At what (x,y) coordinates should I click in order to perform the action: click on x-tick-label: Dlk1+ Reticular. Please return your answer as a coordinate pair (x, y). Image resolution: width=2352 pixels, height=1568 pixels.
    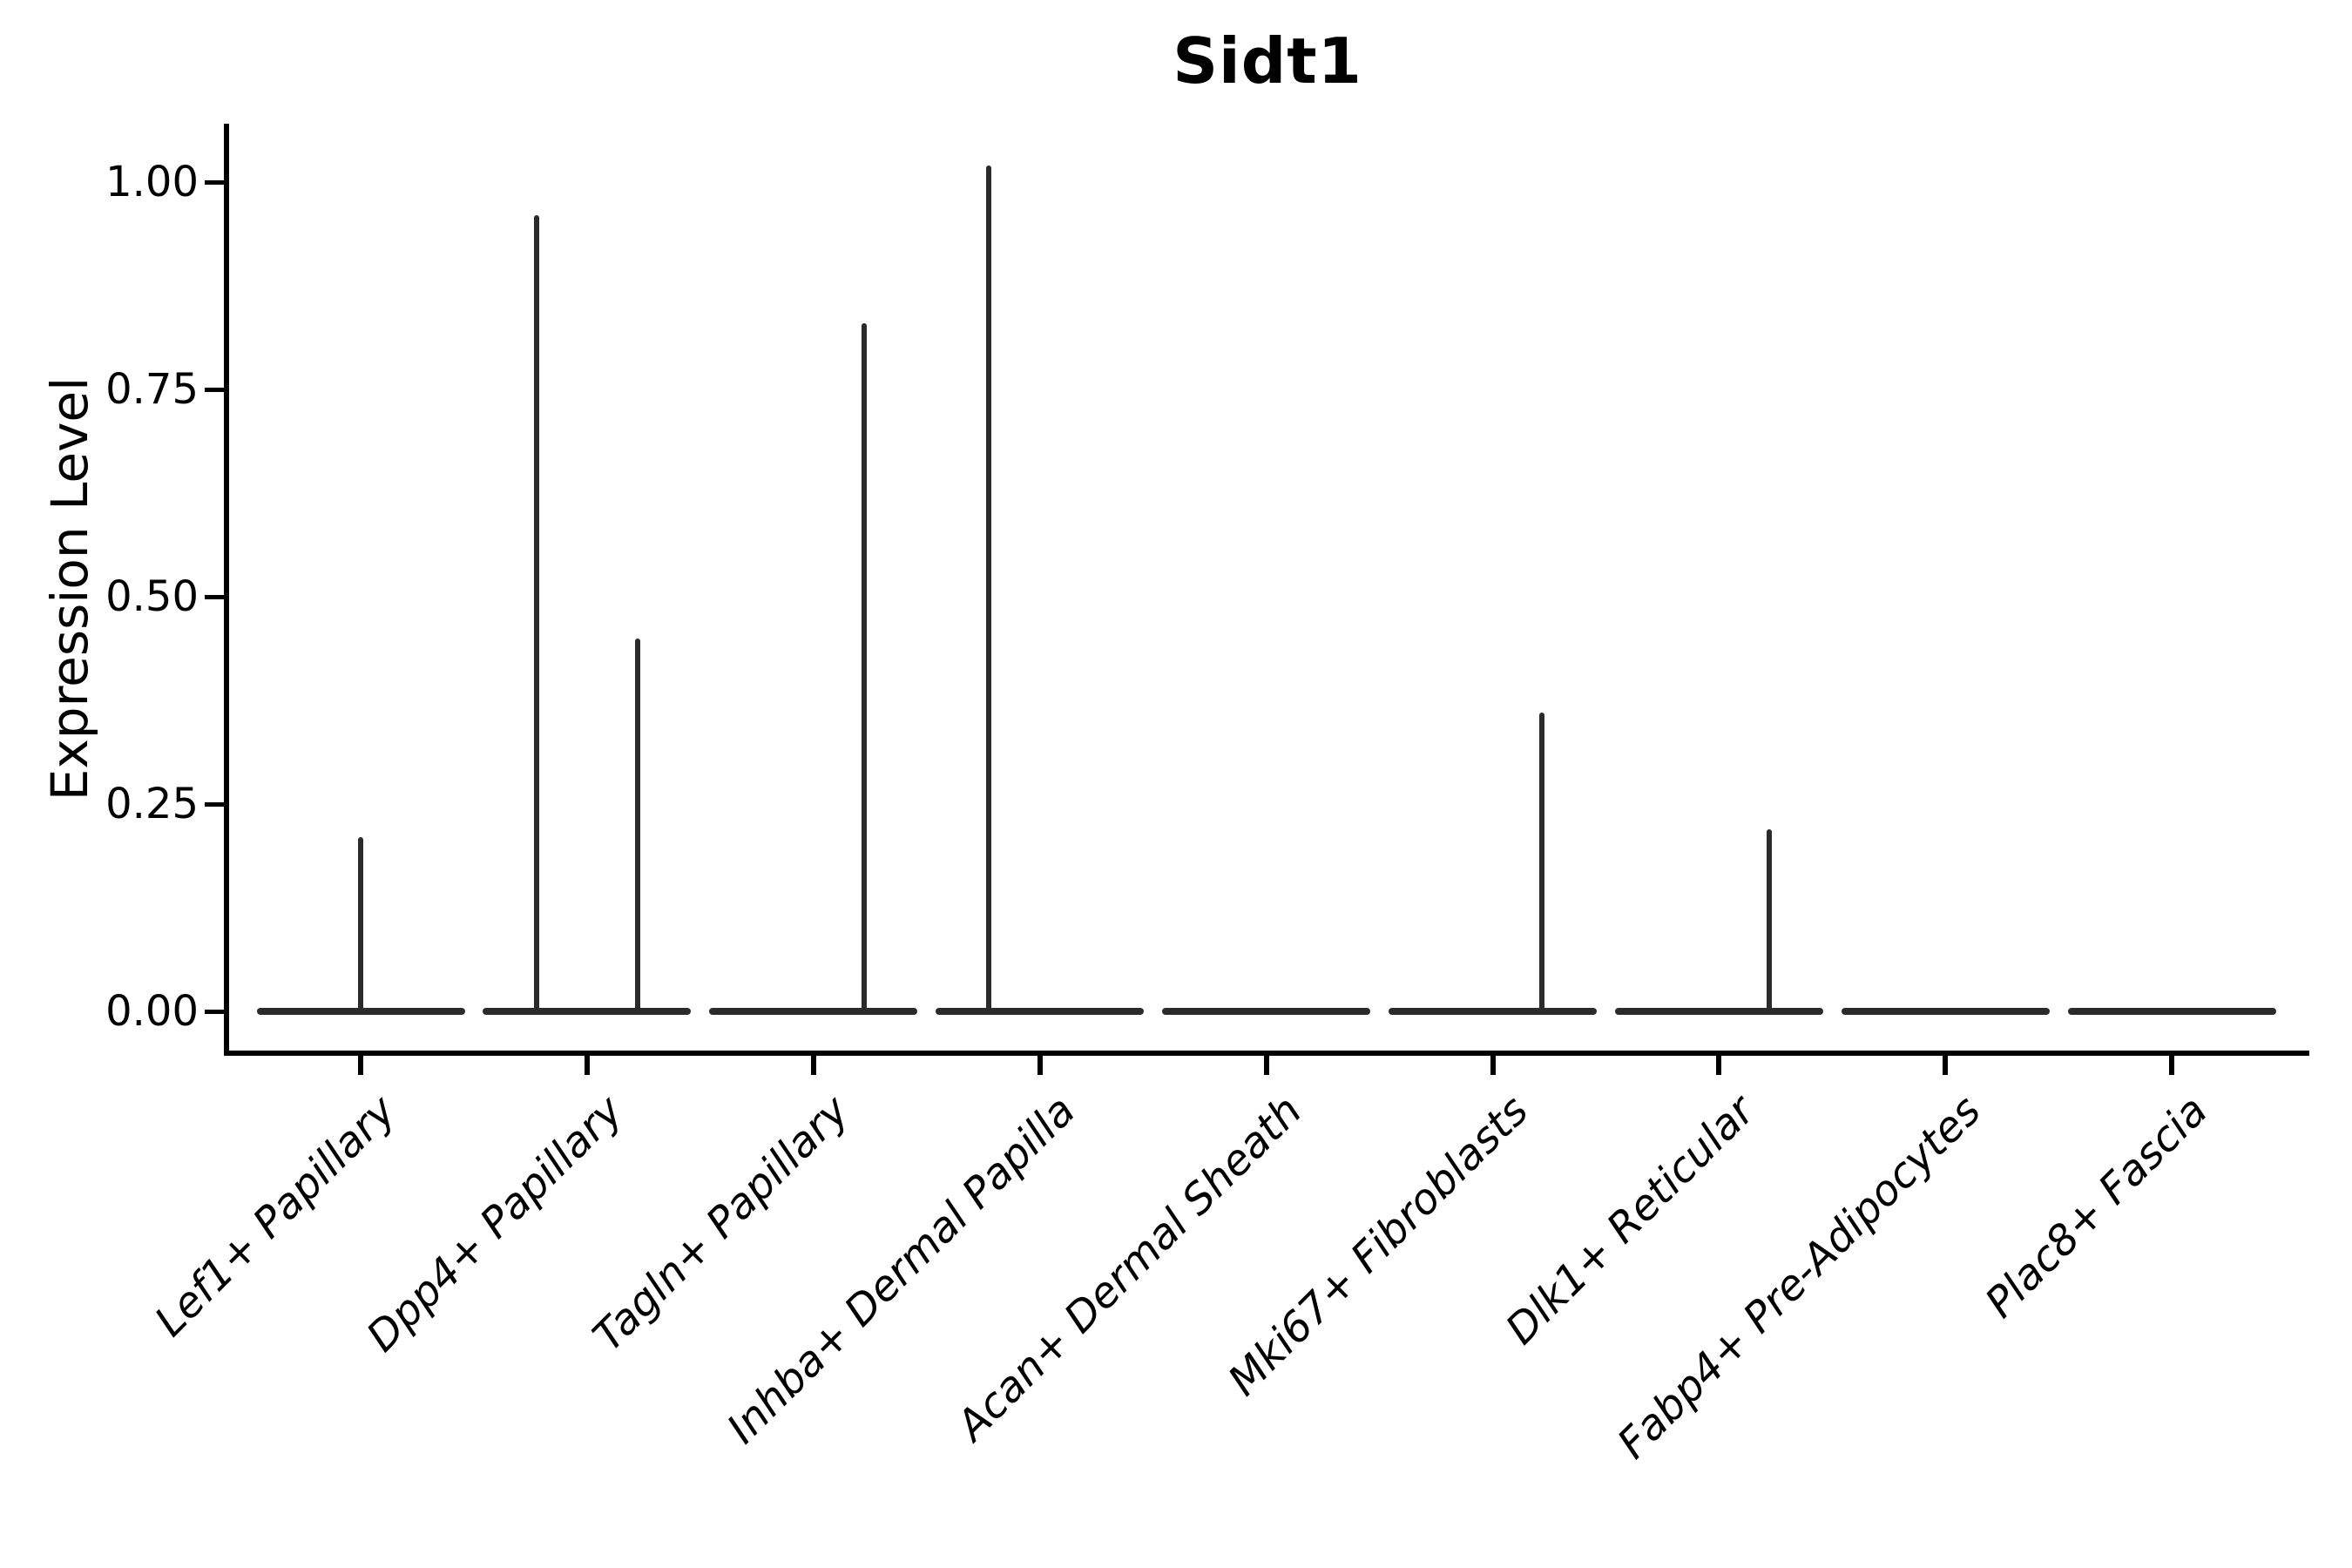
    Looking at the image, I should click on (1630, 1221).